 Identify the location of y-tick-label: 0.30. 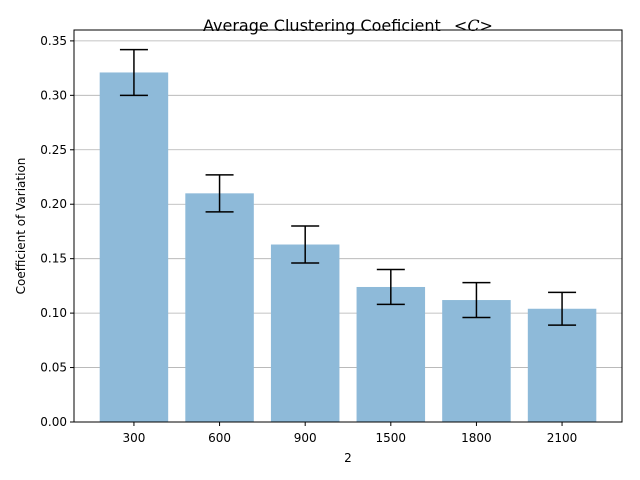
(53, 95).